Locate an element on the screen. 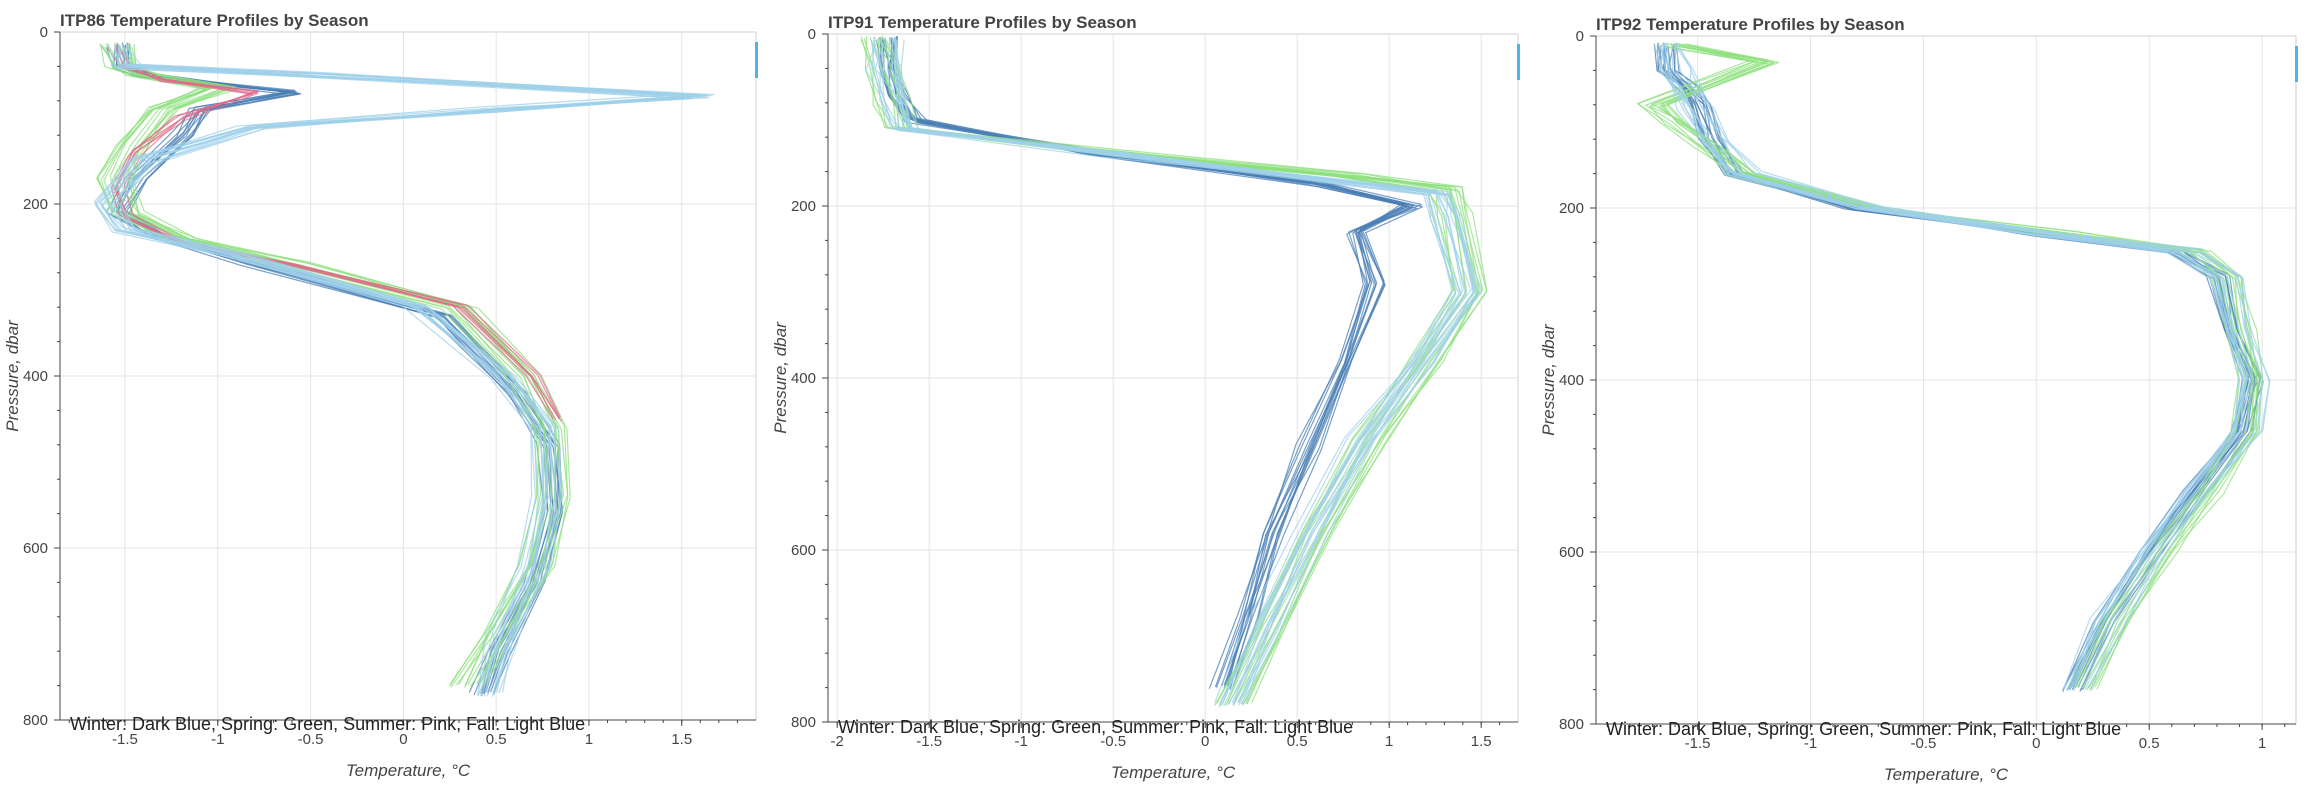 Image resolution: width=2321 pixels, height=812 pixels. x-tick-label: 1.5 is located at coordinates (1481, 741).